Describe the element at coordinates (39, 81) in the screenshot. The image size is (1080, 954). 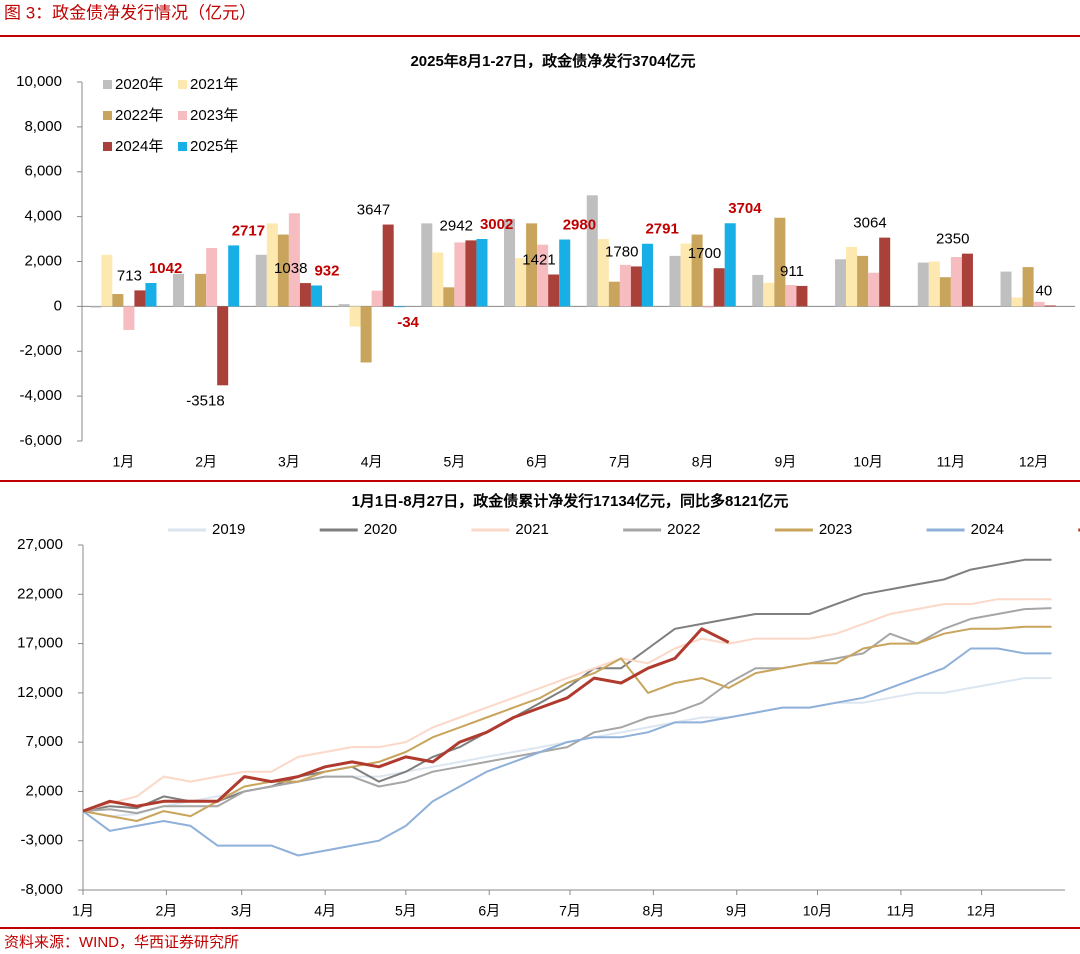
I see `y-tick-label: 10,000` at that location.